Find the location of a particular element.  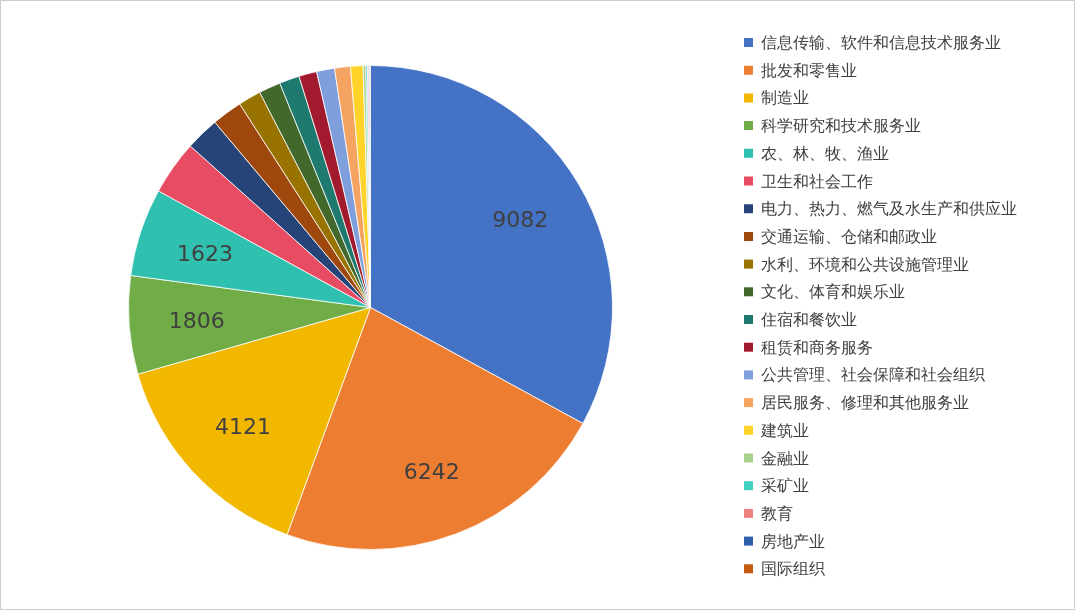

legend-label: 交通运输、仓储和邮政业 is located at coordinates (848, 236).